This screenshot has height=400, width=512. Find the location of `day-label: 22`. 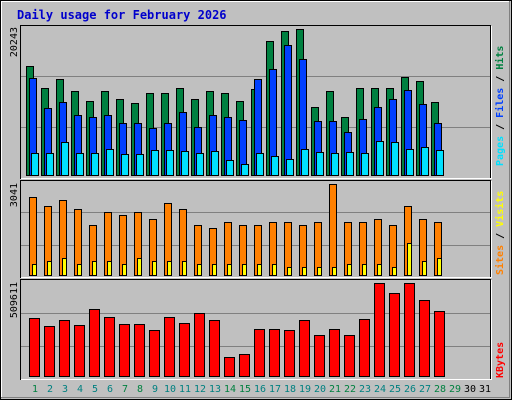

day-label: 22 is located at coordinates (350, 389).